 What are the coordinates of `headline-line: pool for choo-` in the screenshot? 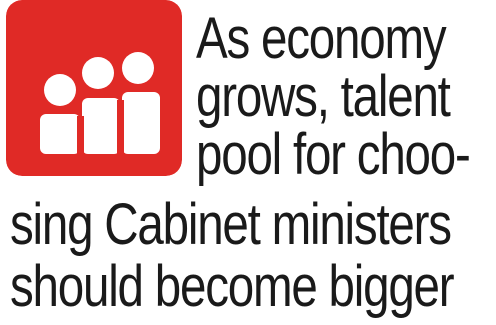 It's located at (333, 154).